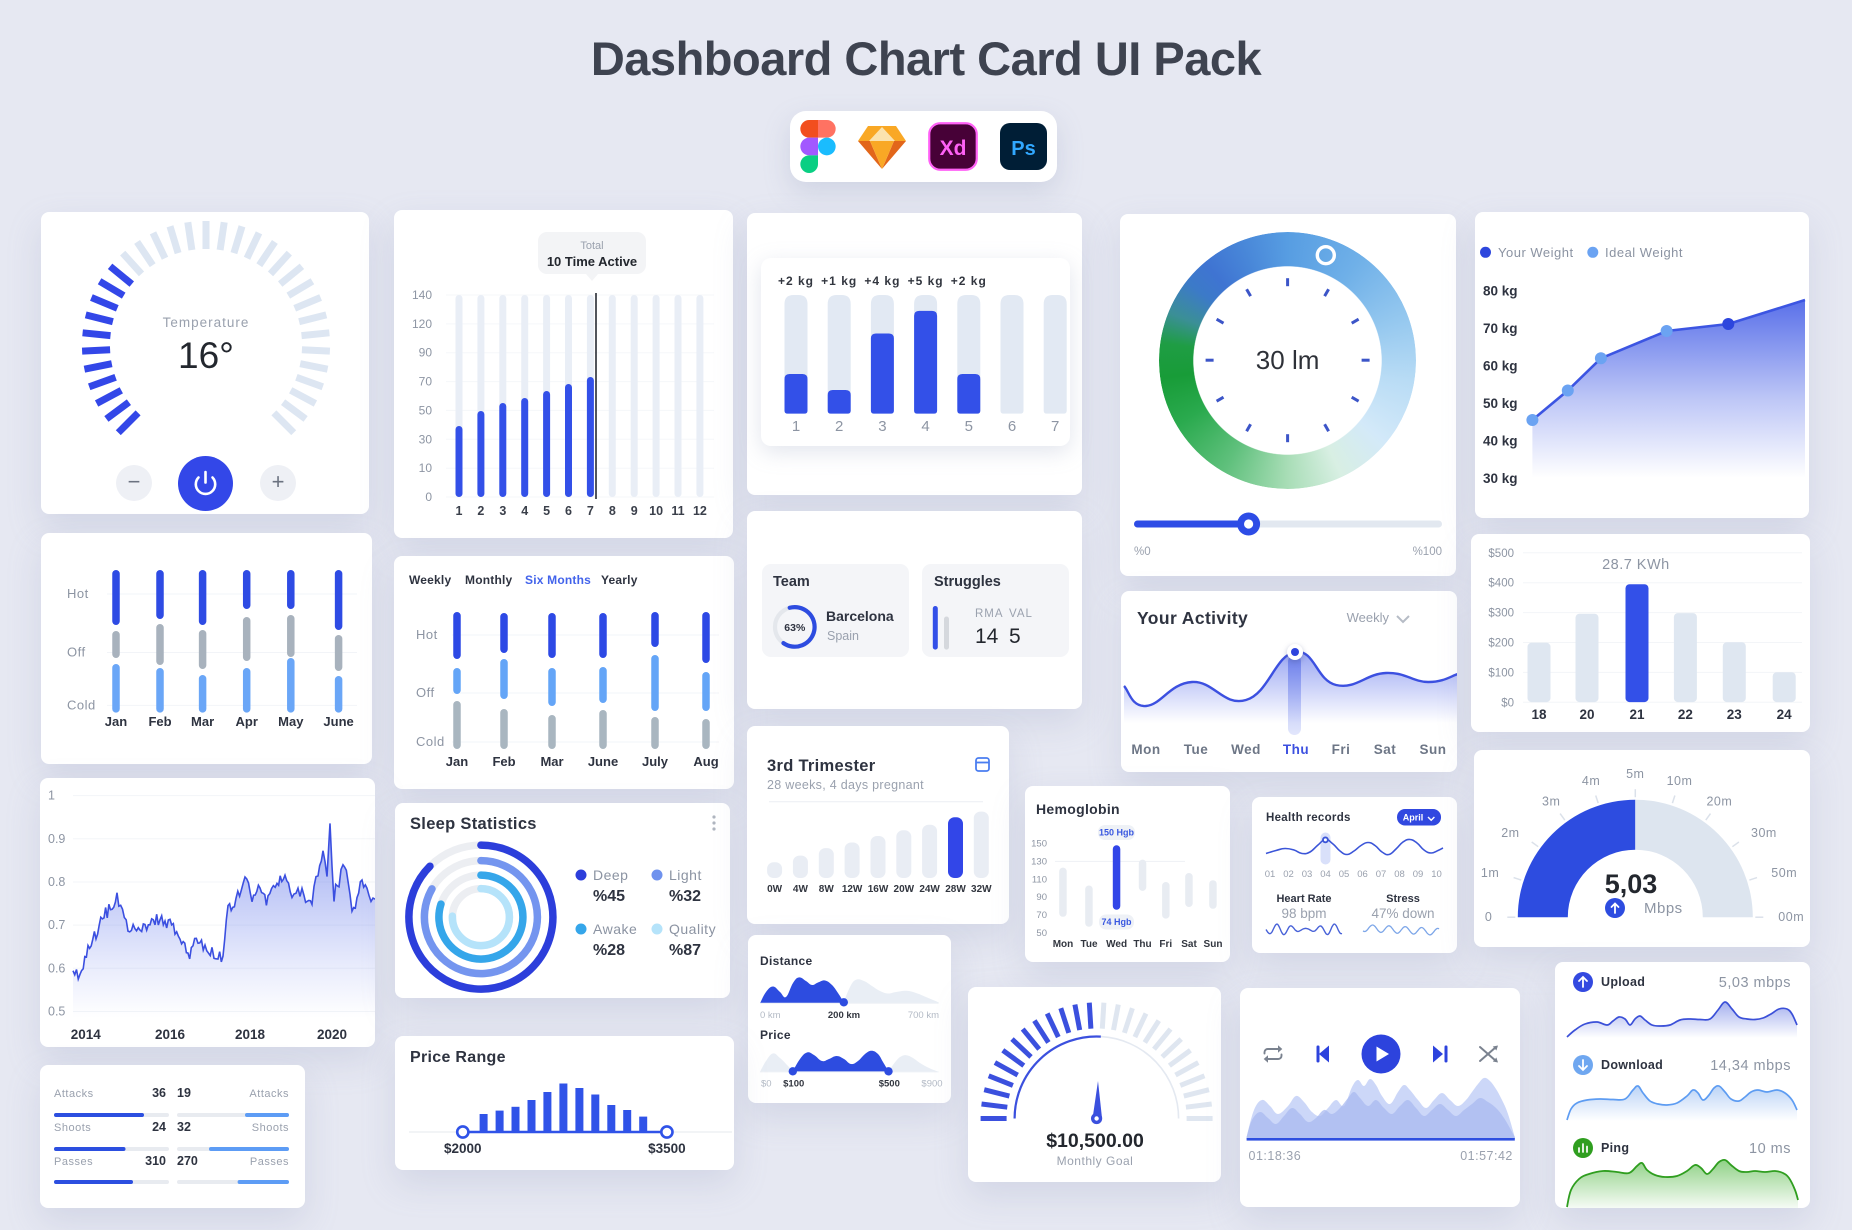 Image resolution: width=1852 pixels, height=1230 pixels. Describe the element at coordinates (1501, 584) in the screenshot. I see `svg-text: $400` at that location.